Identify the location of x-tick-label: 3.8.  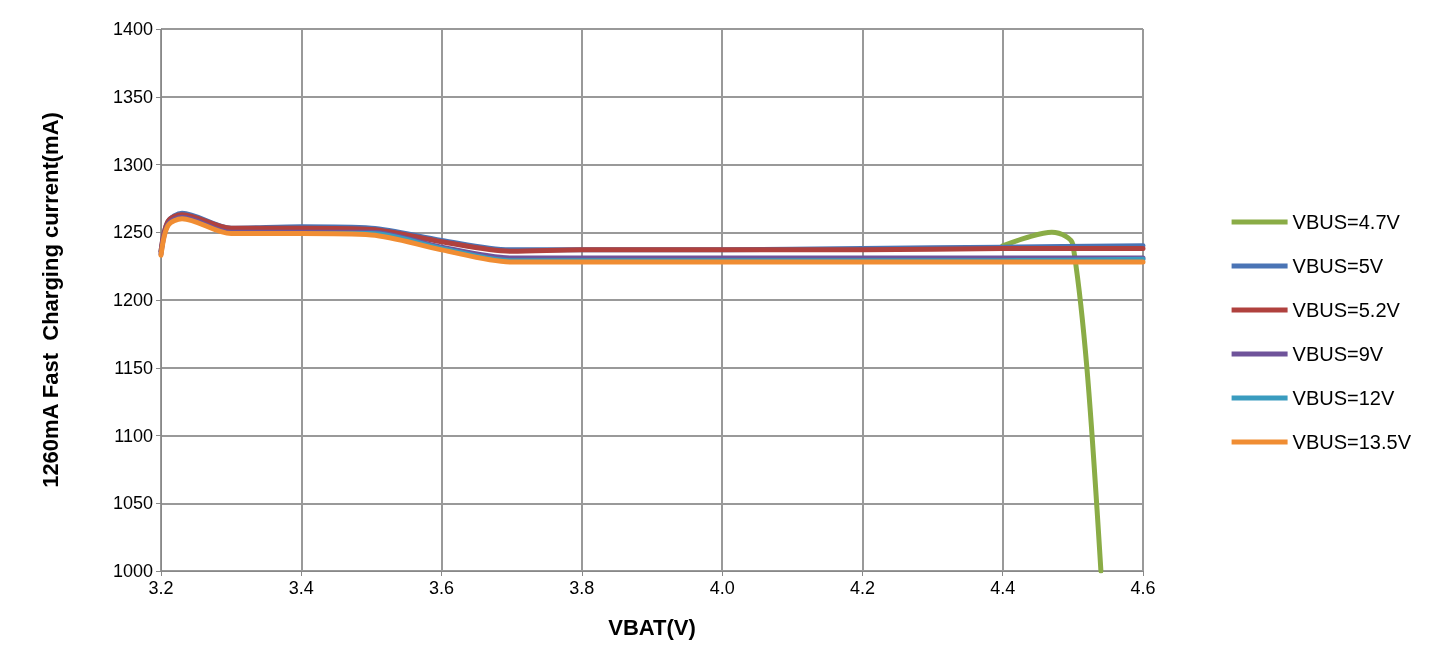
(582, 588).